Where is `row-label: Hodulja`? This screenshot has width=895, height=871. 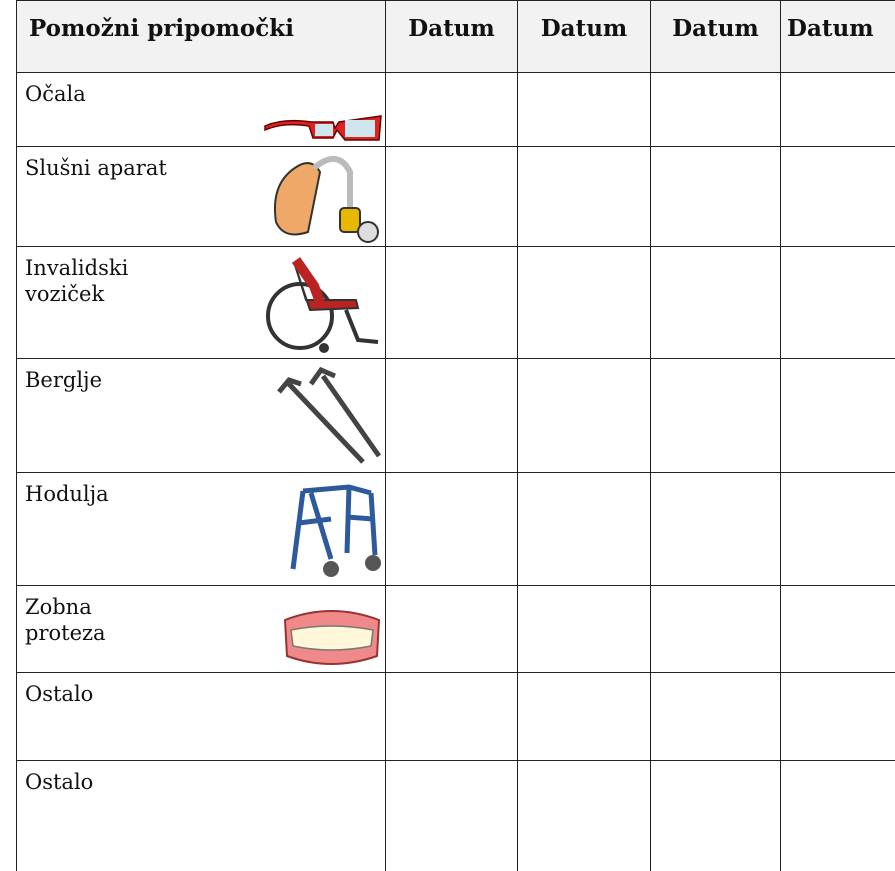
row-label: Hodulja is located at coordinates (67, 494).